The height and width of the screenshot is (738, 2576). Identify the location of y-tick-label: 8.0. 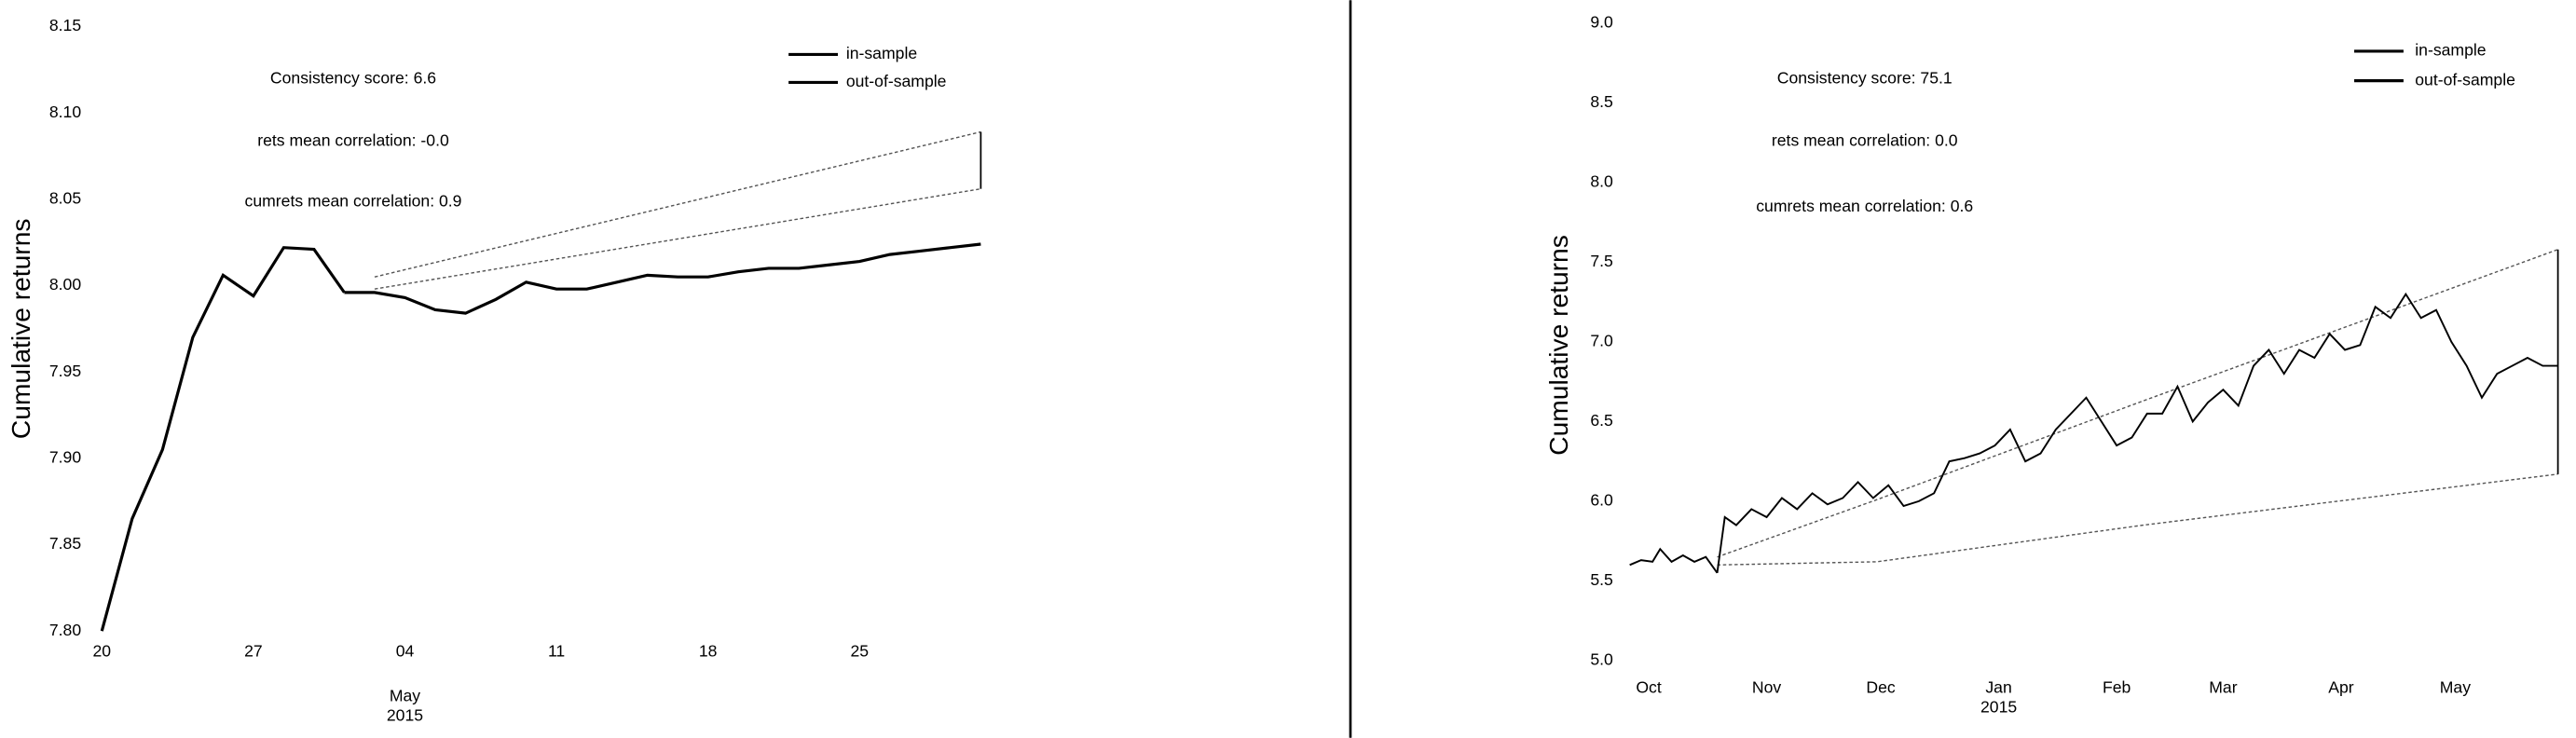
(1601, 181).